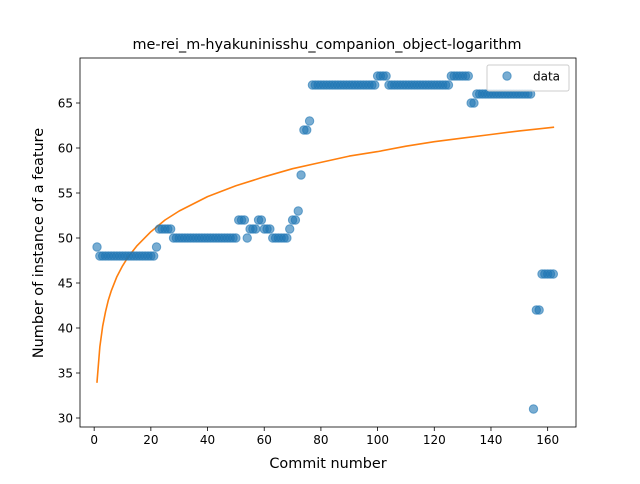 Image resolution: width=640 pixels, height=484 pixels. I want to click on x-tick-label: 140, so click(491, 440).